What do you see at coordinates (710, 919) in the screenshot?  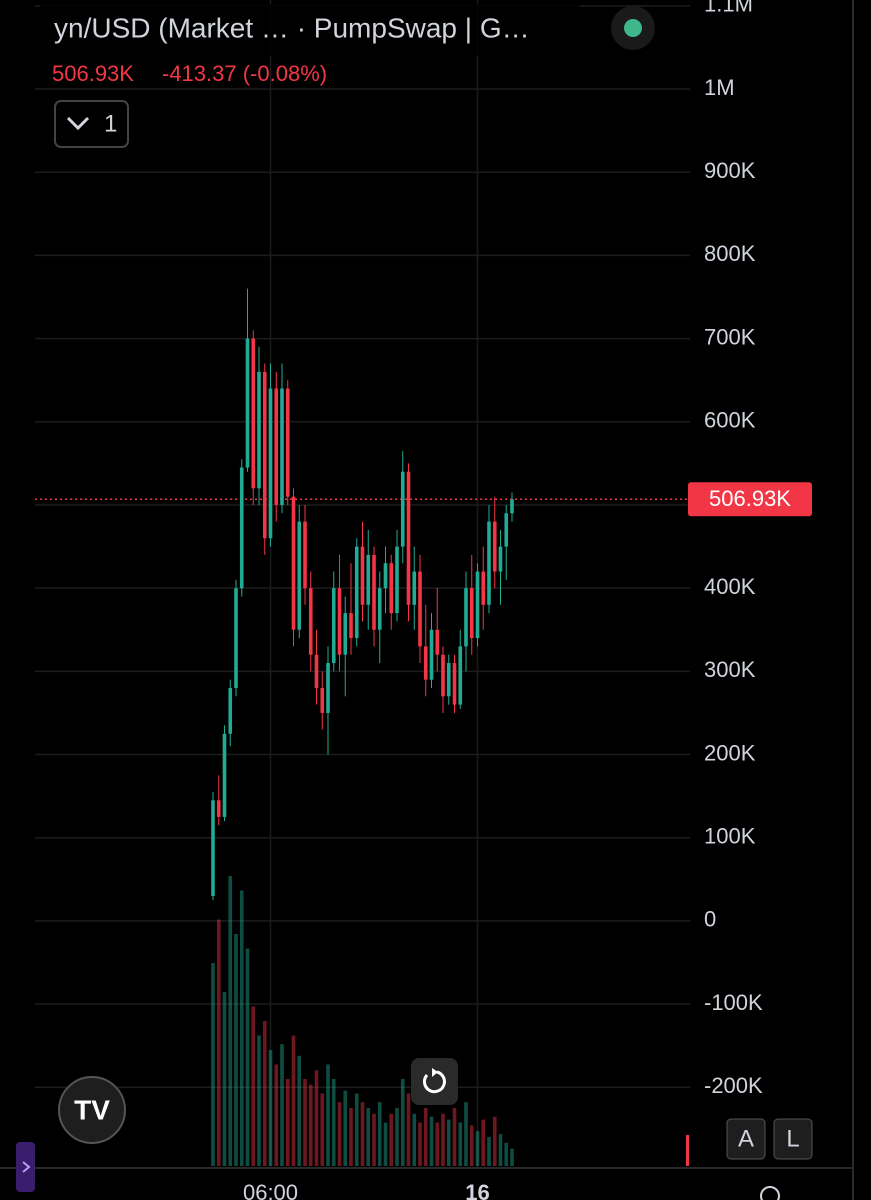 I see `y-tick-label: 0` at bounding box center [710, 919].